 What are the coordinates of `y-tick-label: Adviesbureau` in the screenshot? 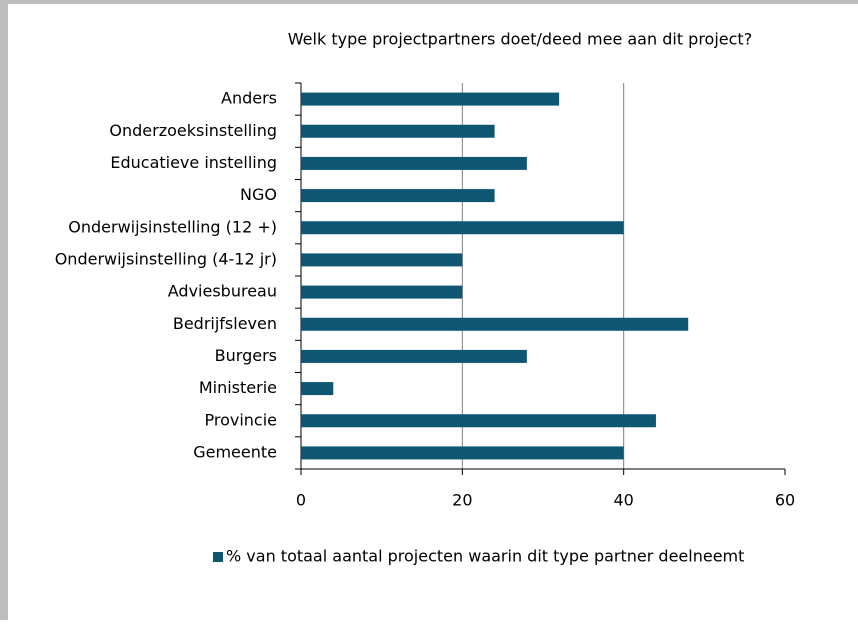 It's located at (222, 291).